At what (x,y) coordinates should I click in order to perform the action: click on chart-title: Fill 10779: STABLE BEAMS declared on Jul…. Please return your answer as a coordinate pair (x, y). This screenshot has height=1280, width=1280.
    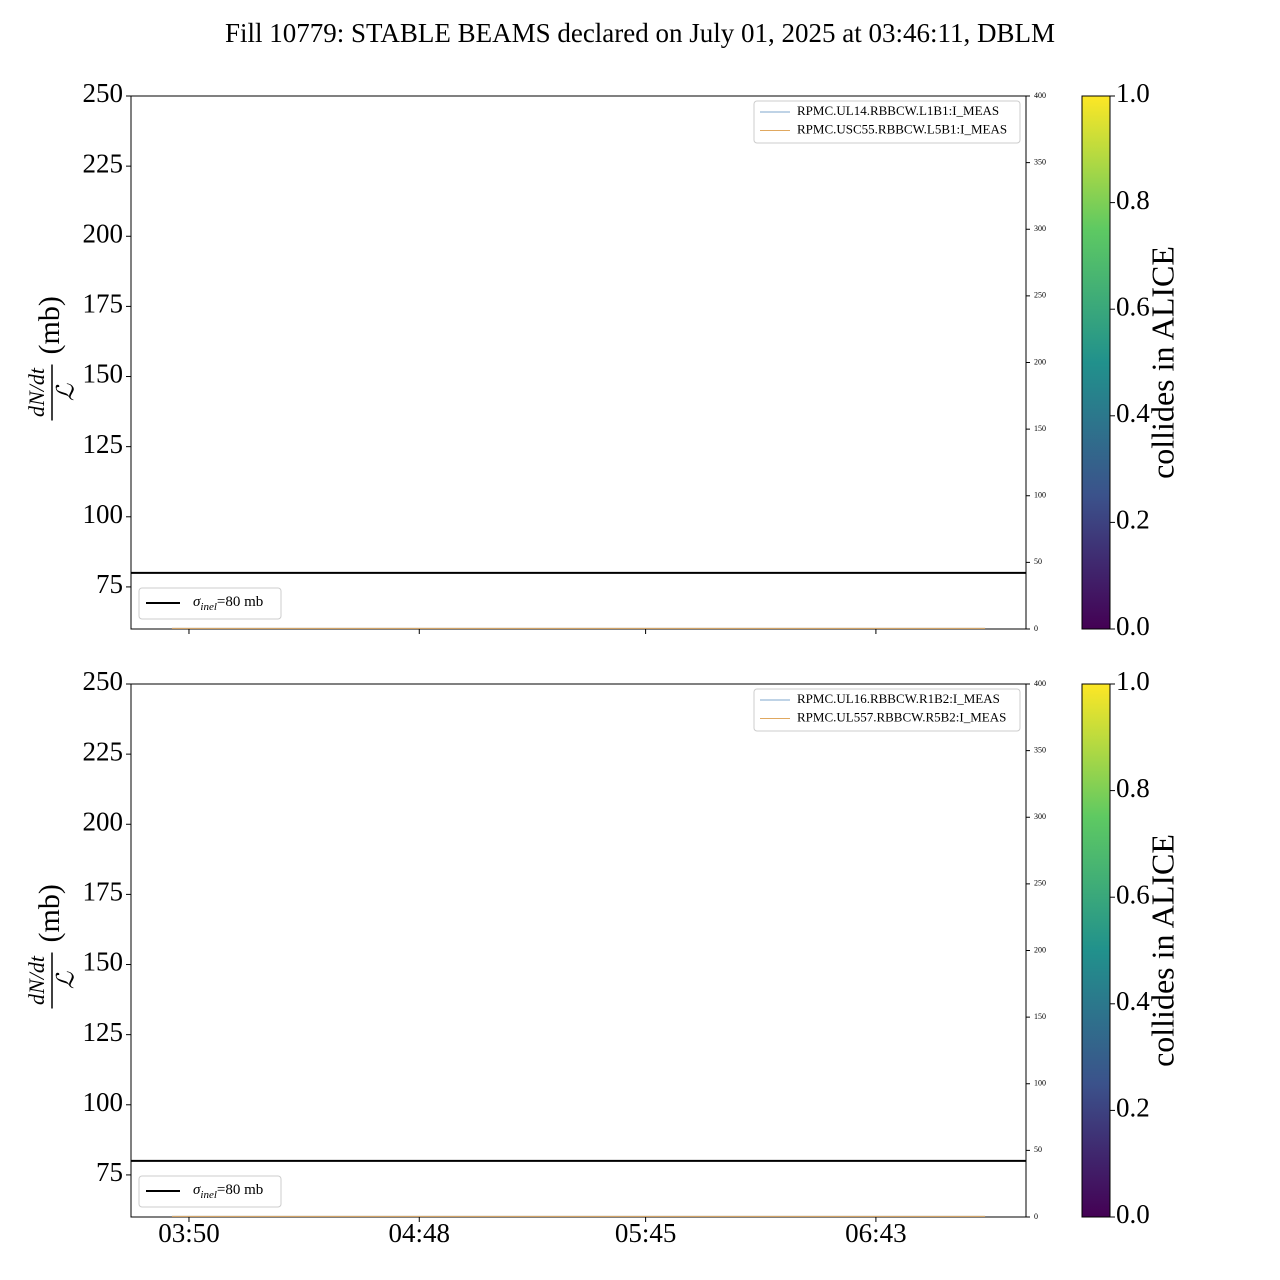
    Looking at the image, I should click on (640, 33).